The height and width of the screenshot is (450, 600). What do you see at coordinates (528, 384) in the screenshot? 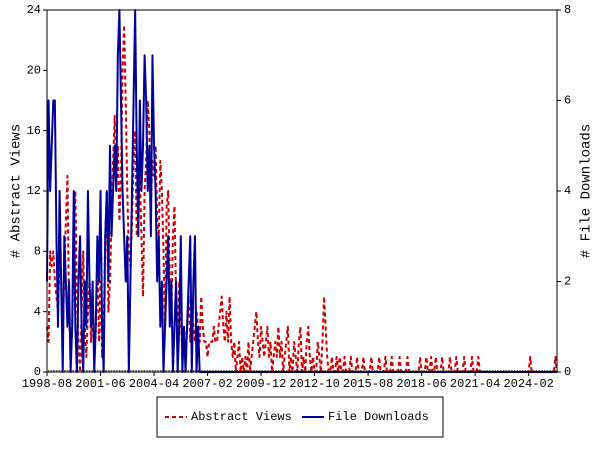
I see `x-tick-label: 2024-02` at bounding box center [528, 384].